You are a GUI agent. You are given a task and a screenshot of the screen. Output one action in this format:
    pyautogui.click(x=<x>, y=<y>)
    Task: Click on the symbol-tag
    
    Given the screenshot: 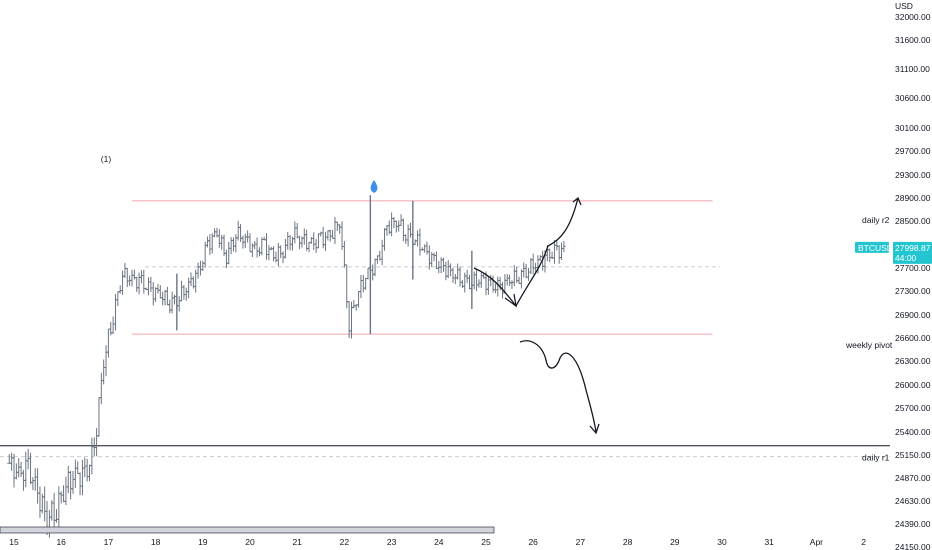 What is the action you would take?
    pyautogui.click(x=872, y=247)
    